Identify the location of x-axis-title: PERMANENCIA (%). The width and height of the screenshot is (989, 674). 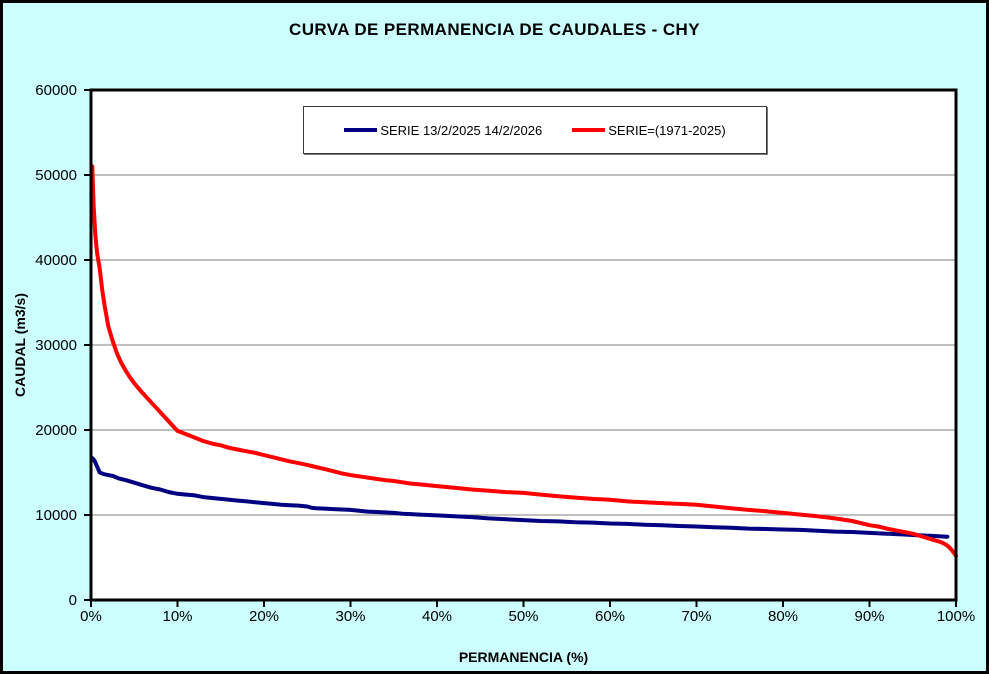
(523, 657).